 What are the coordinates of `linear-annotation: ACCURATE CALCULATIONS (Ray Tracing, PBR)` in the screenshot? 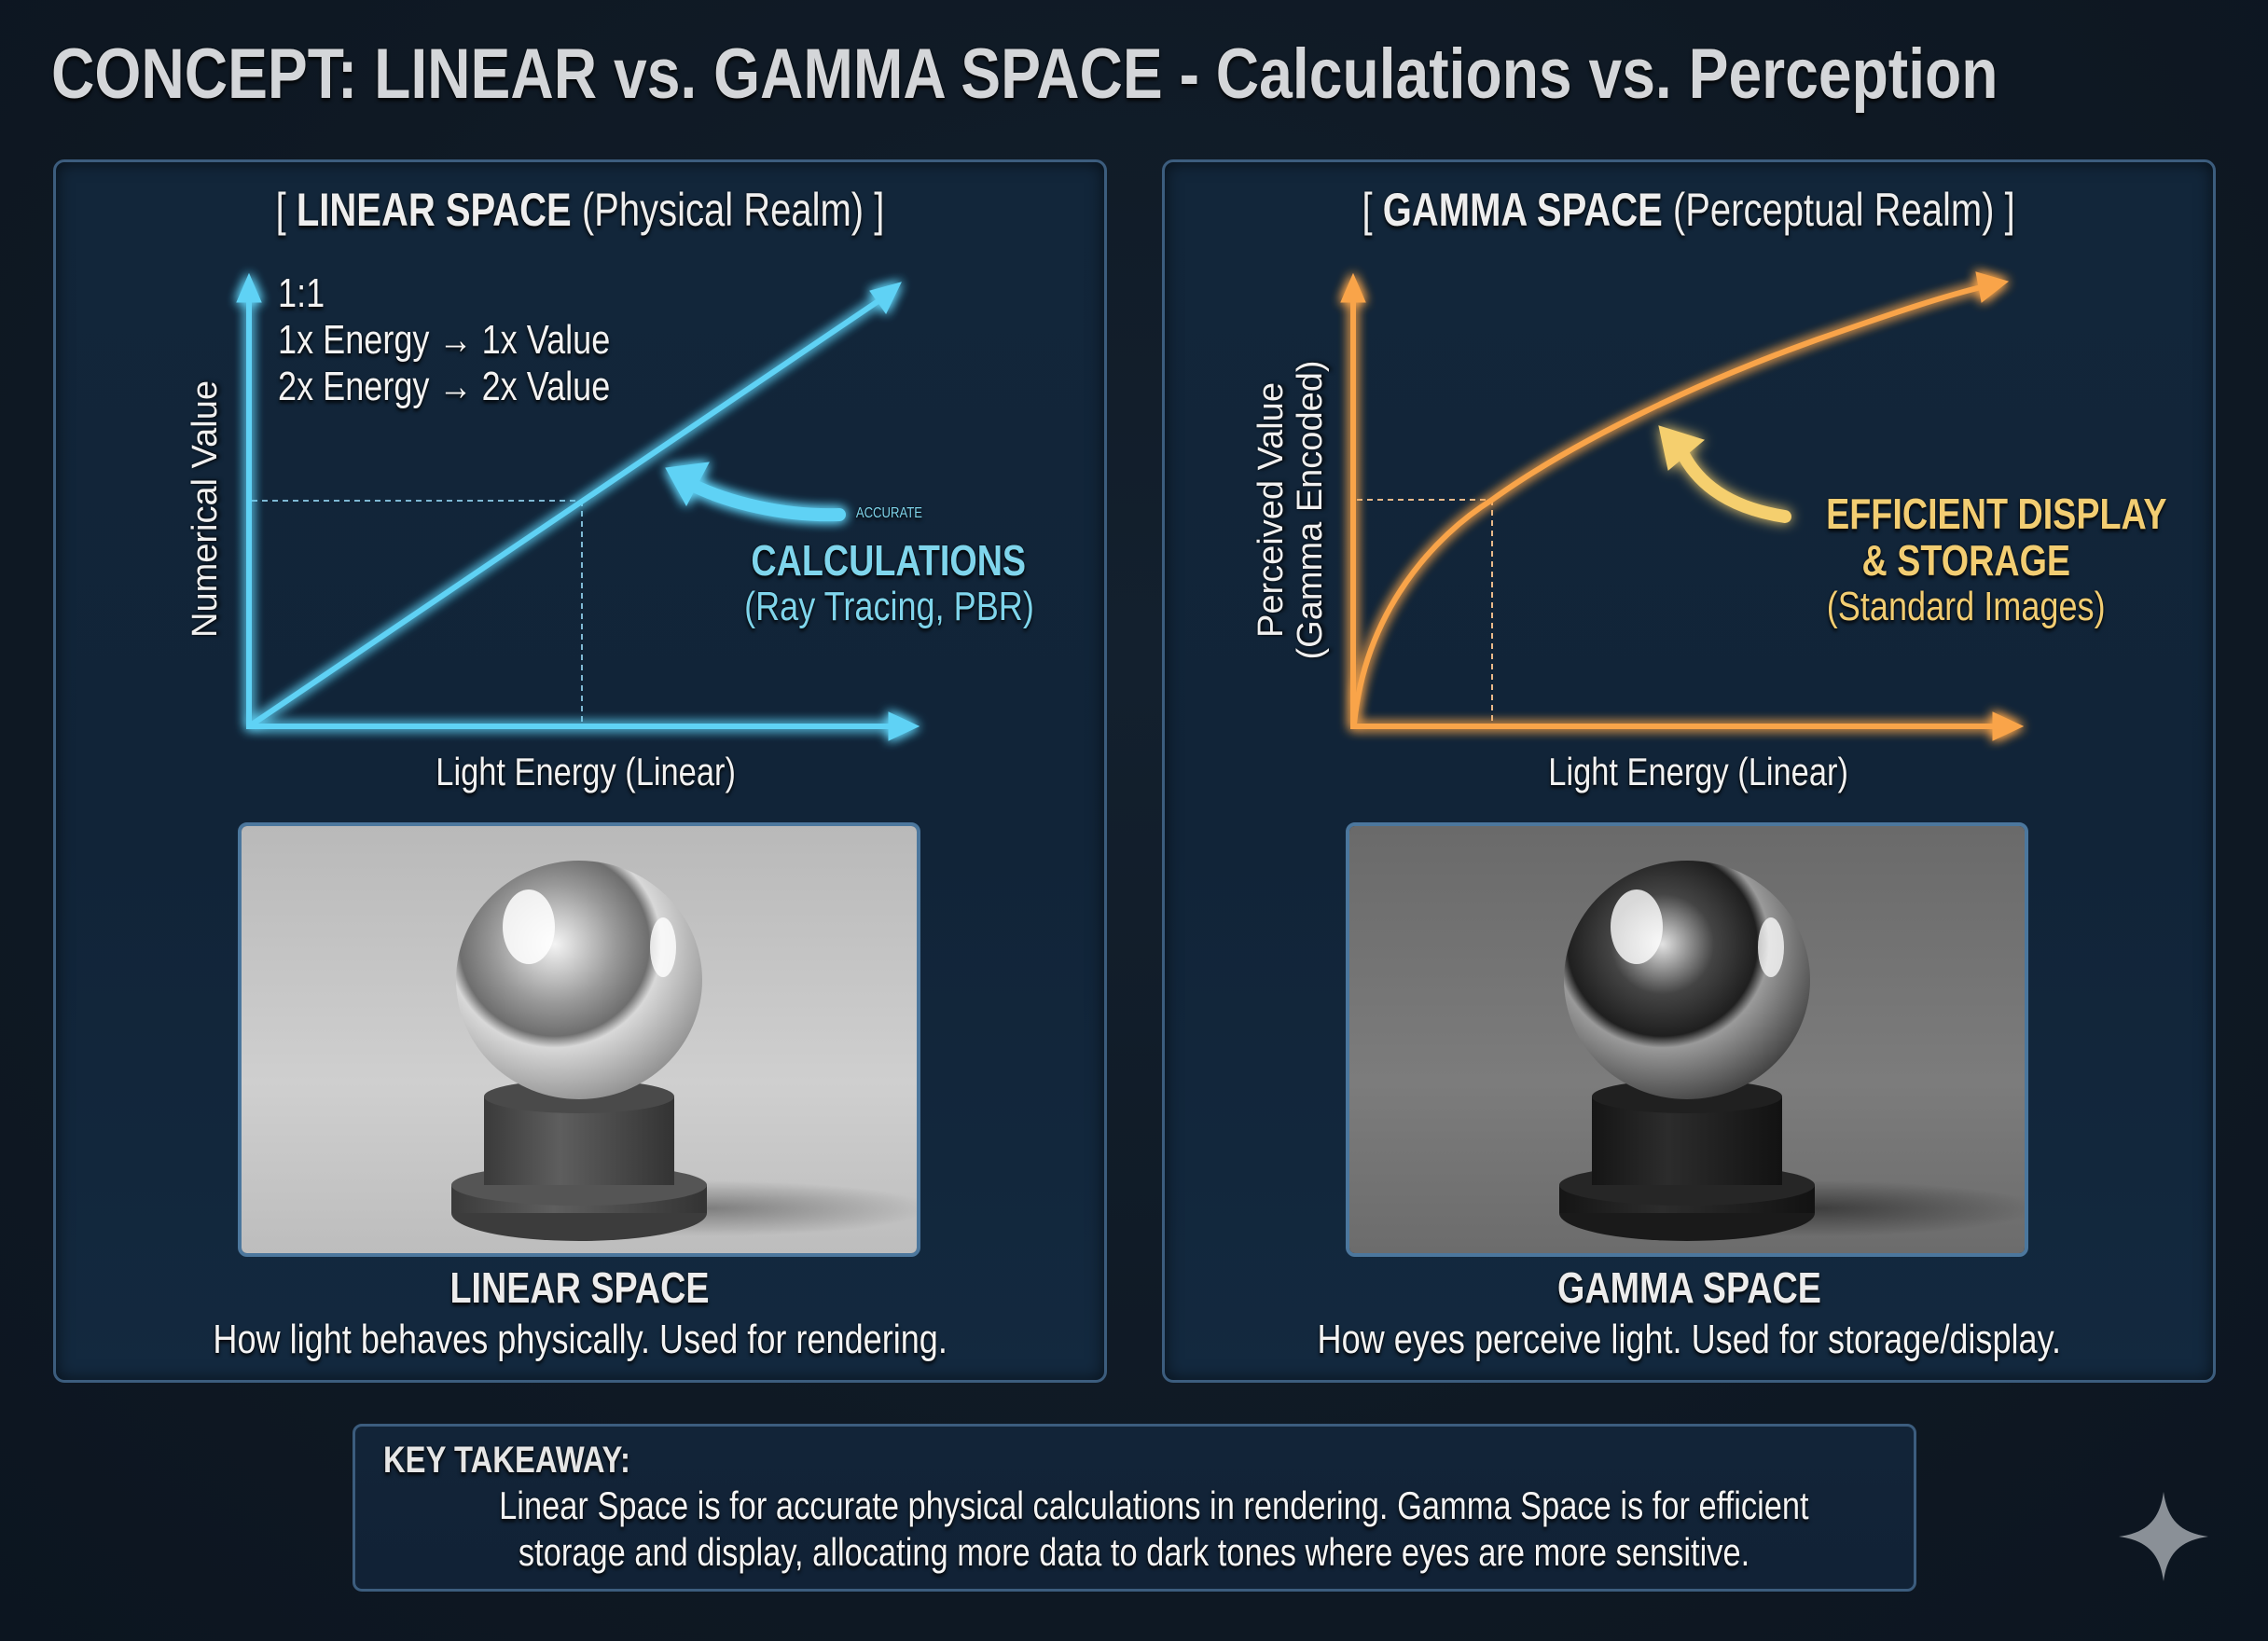 It's located at (888, 560).